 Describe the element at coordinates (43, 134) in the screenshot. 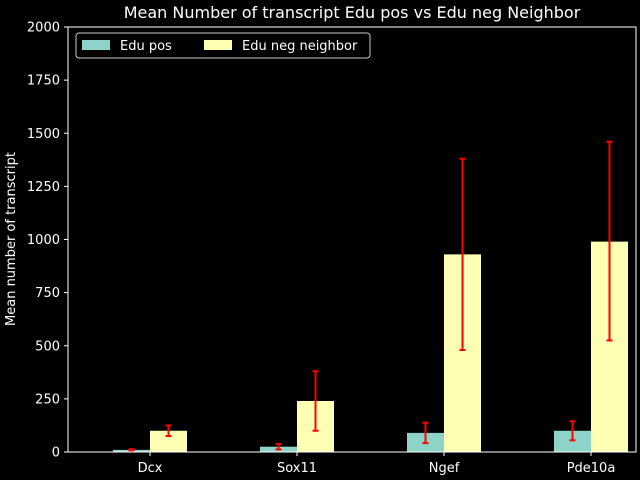

I see `y-tick-label: 1500` at that location.